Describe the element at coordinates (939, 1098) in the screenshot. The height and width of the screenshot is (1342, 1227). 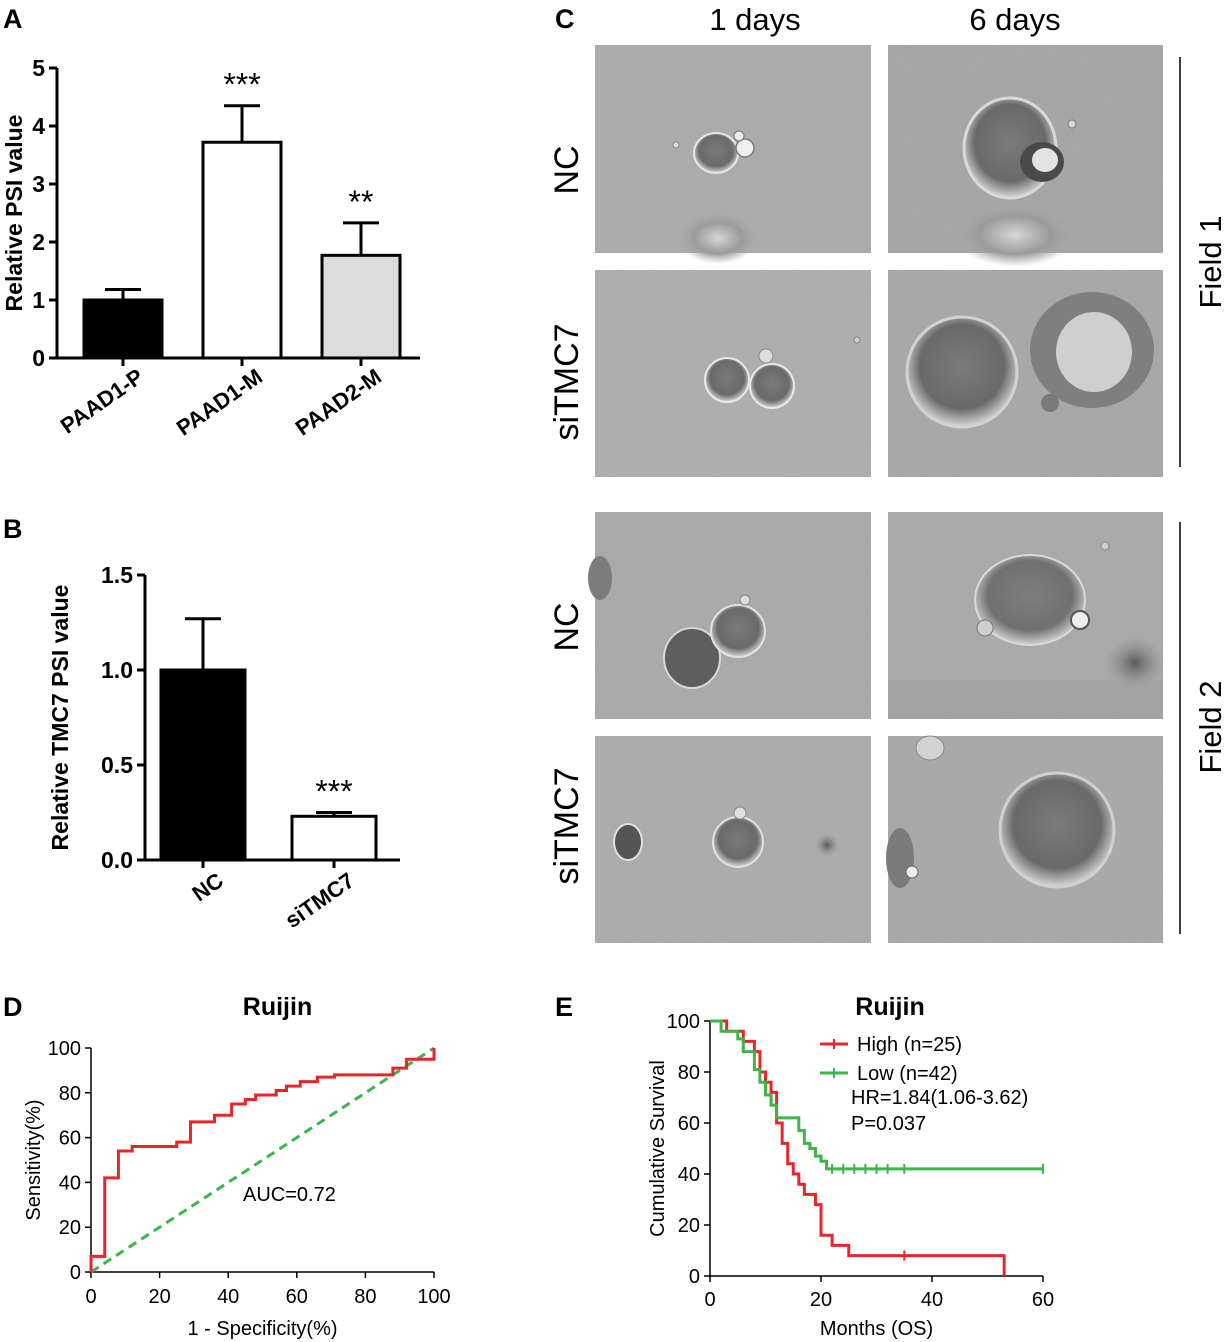
I see `hazard-ratio-text: HR=1.84(1.06-3.62)` at that location.